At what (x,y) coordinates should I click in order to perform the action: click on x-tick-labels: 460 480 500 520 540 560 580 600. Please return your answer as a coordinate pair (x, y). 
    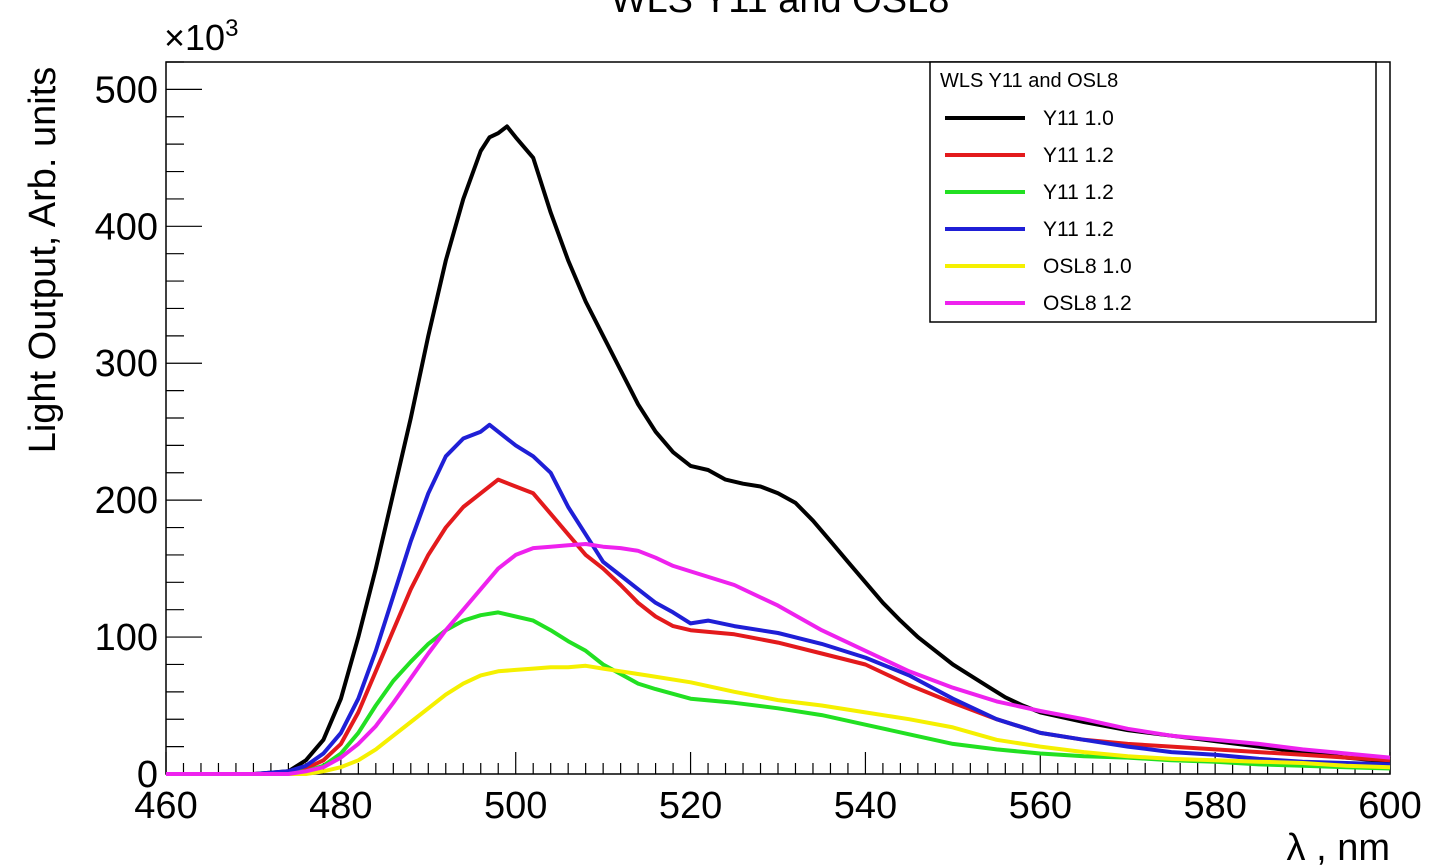
    Looking at the image, I should click on (777, 806).